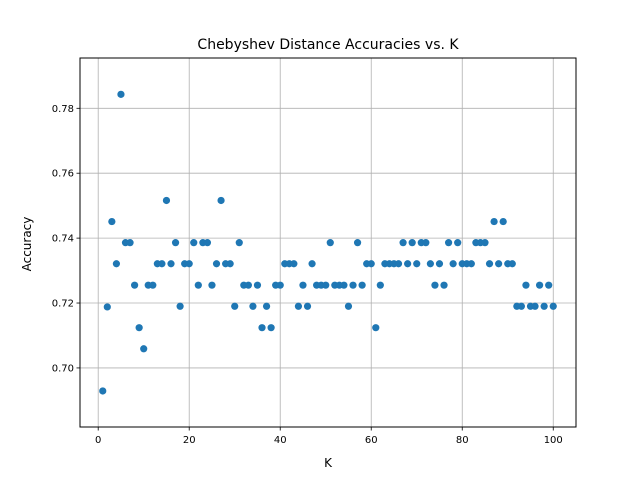 The width and height of the screenshot is (640, 480). What do you see at coordinates (462, 440) in the screenshot?
I see `x-tick-label: 80` at bounding box center [462, 440].